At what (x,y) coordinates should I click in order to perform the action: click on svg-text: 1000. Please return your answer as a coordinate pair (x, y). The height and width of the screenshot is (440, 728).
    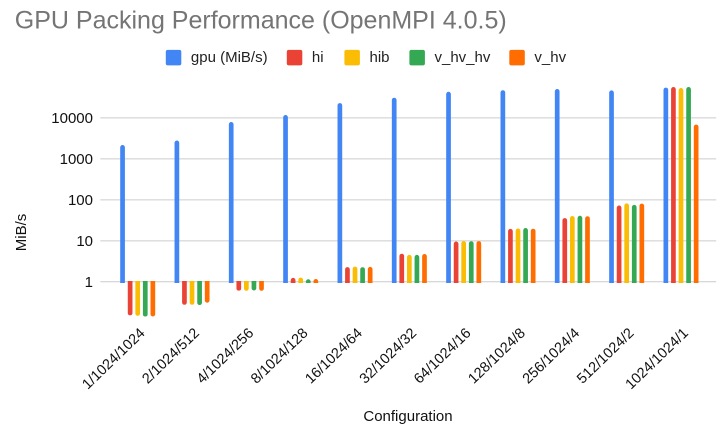
    Looking at the image, I should click on (76, 159).